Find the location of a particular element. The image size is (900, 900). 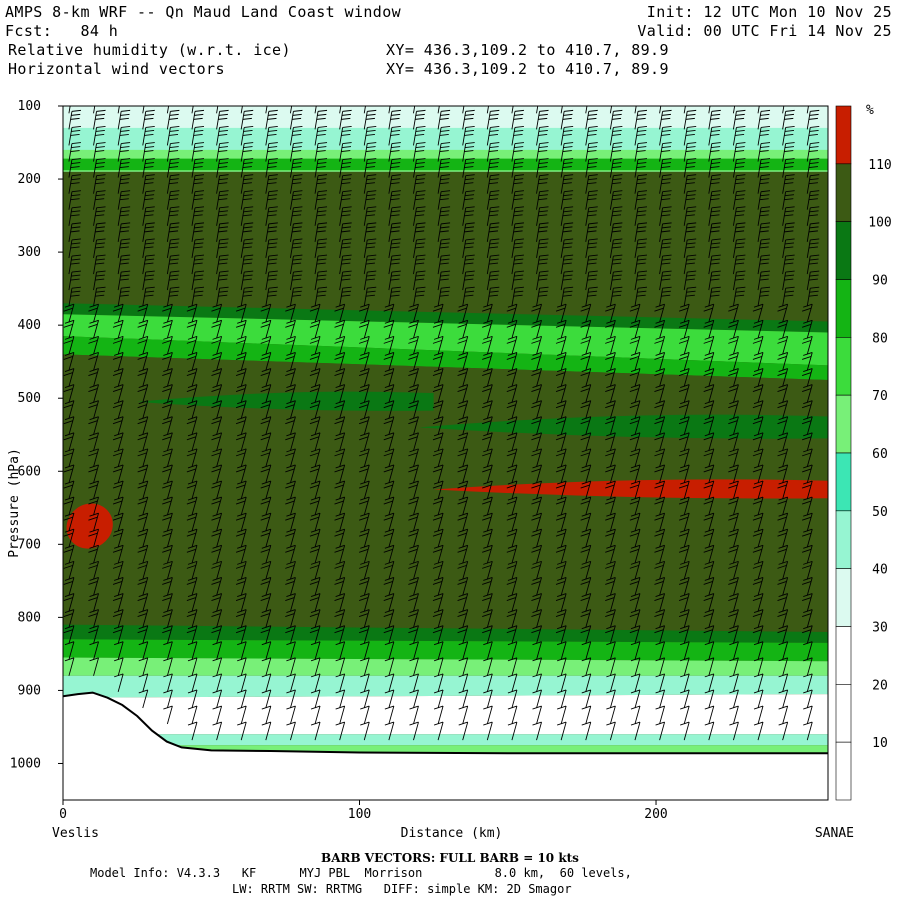

colorbar-swatch is located at coordinates (843, 655).